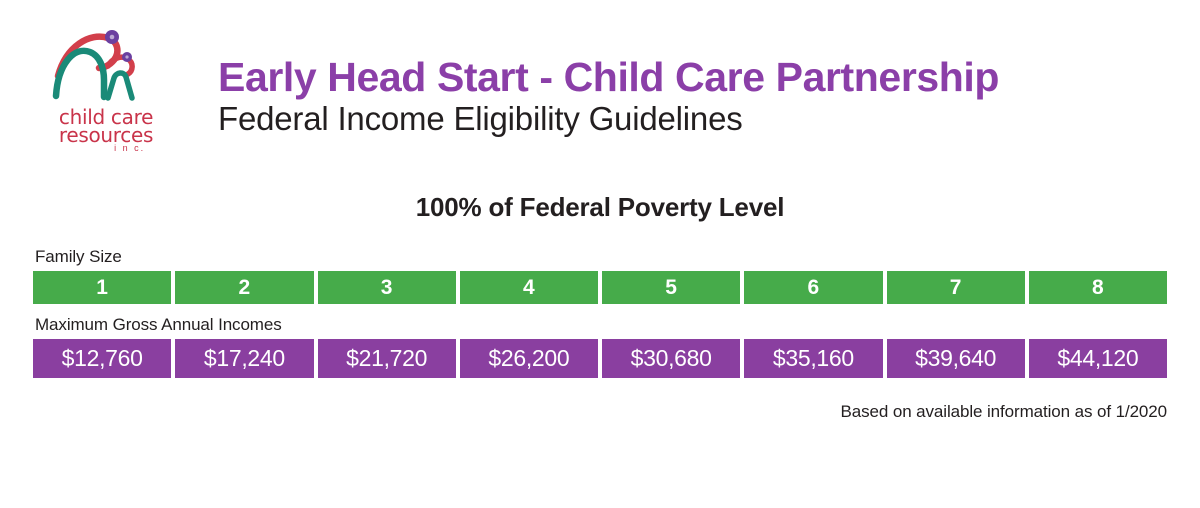 The image size is (1200, 508). What do you see at coordinates (671, 287) in the screenshot?
I see `family-size-cell: 5` at bounding box center [671, 287].